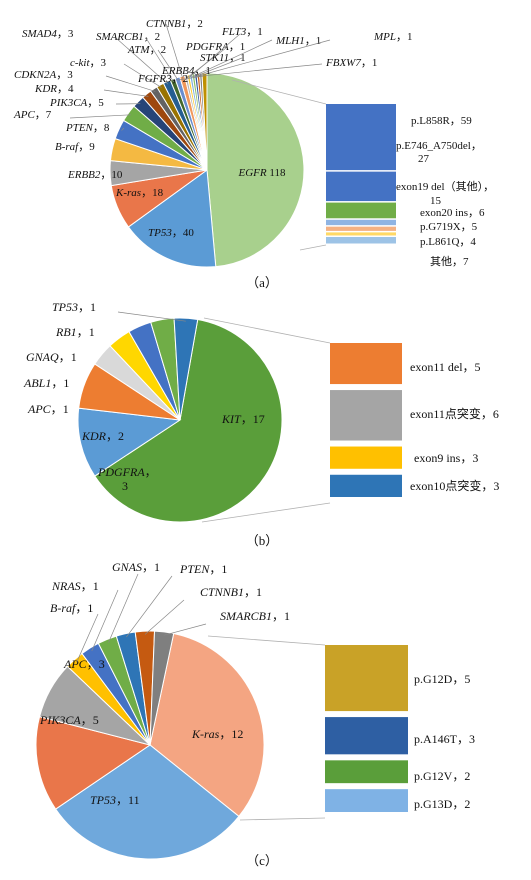 This screenshot has width=531, height=880. Describe the element at coordinates (448, 242) in the screenshot. I see `a-breakdown-label-5: p.L861Q，4` at that location.